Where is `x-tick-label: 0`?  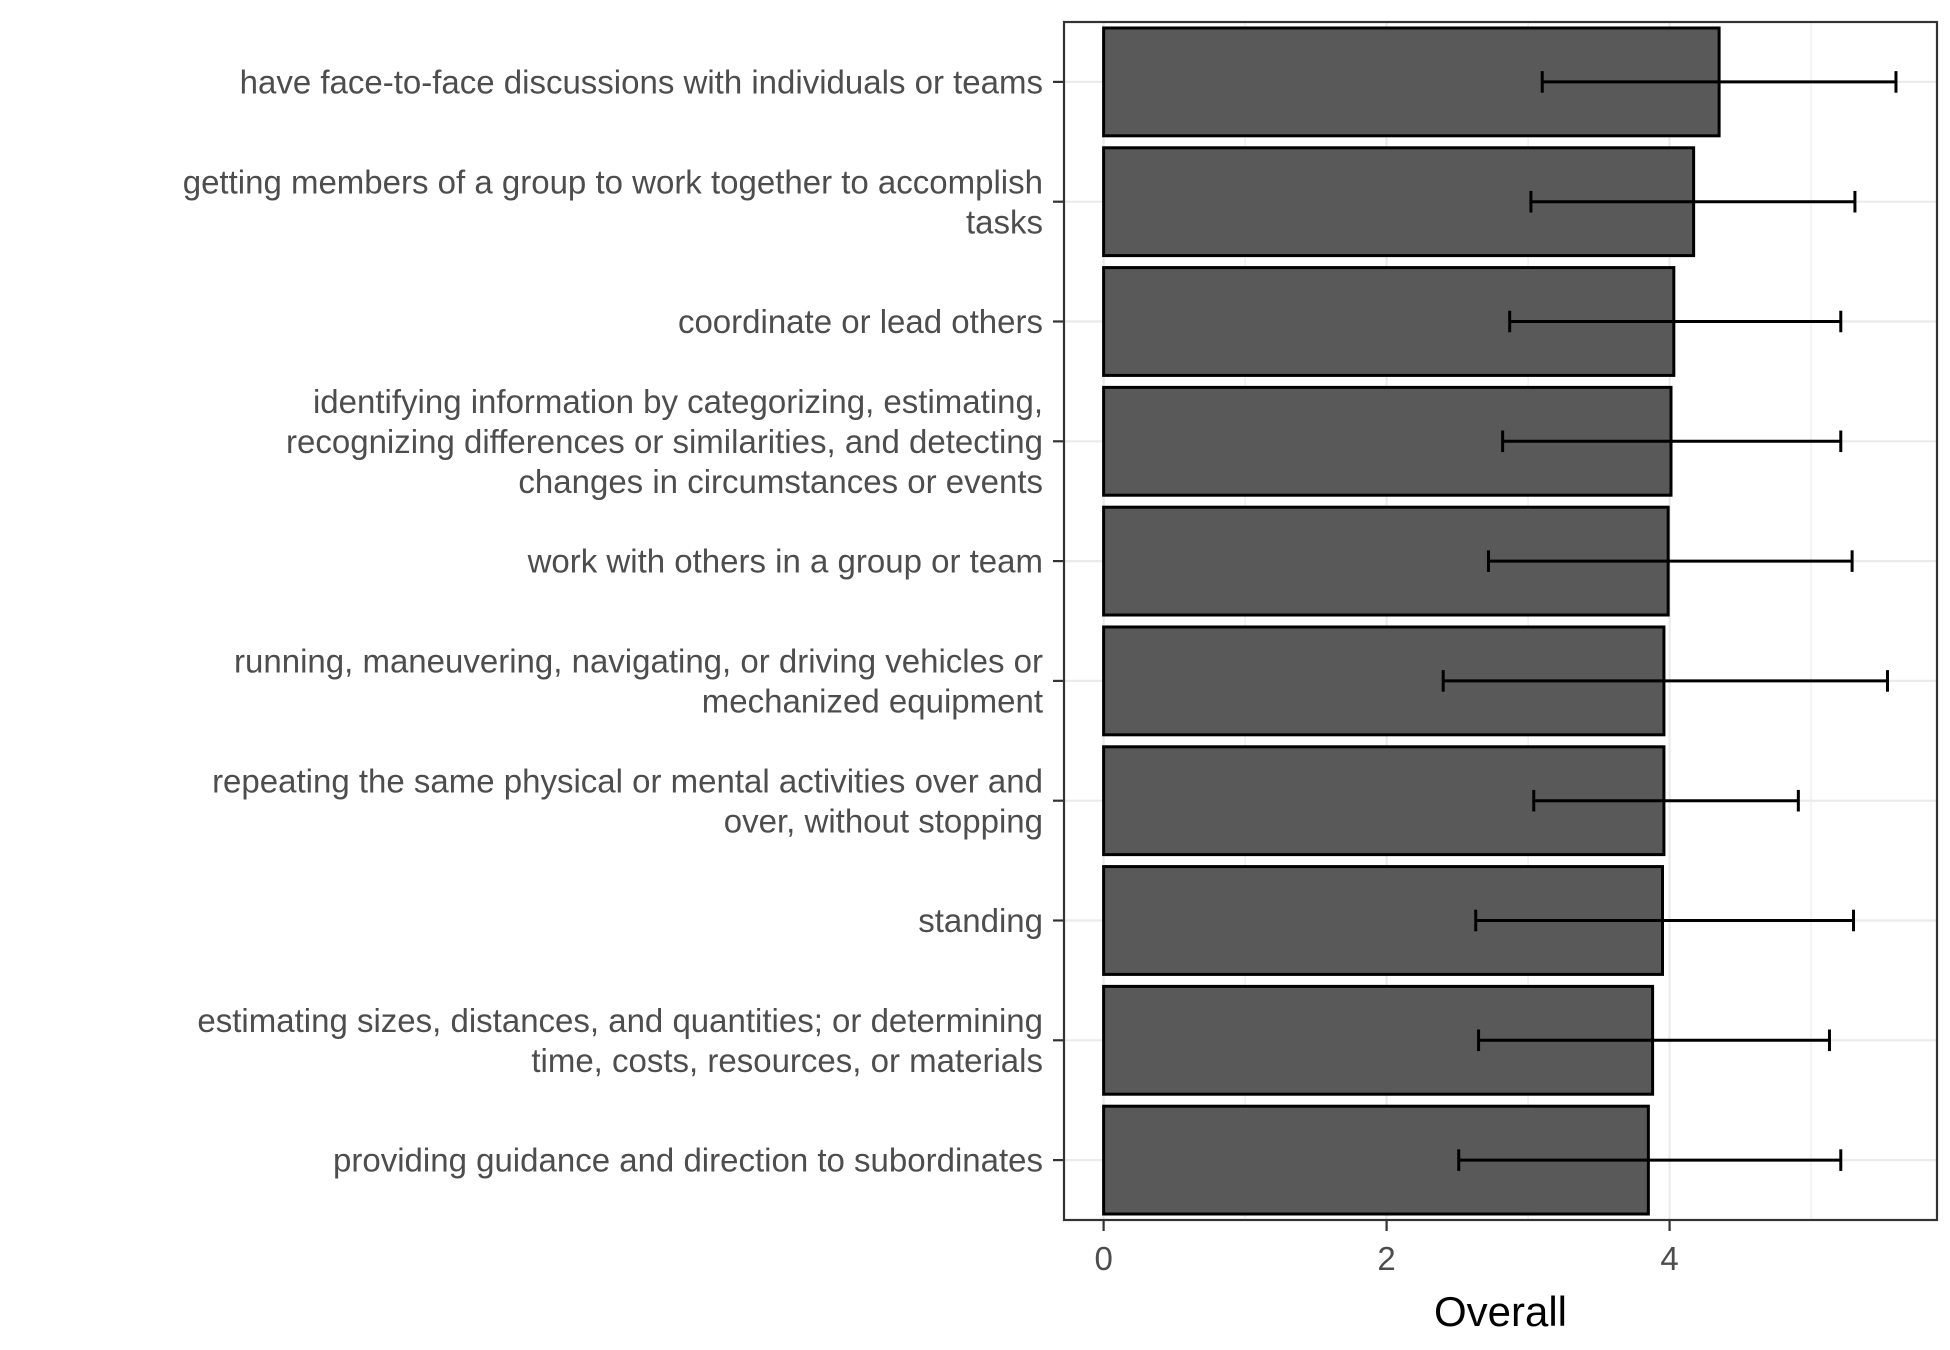 x-tick-label: 0 is located at coordinates (1103, 1258).